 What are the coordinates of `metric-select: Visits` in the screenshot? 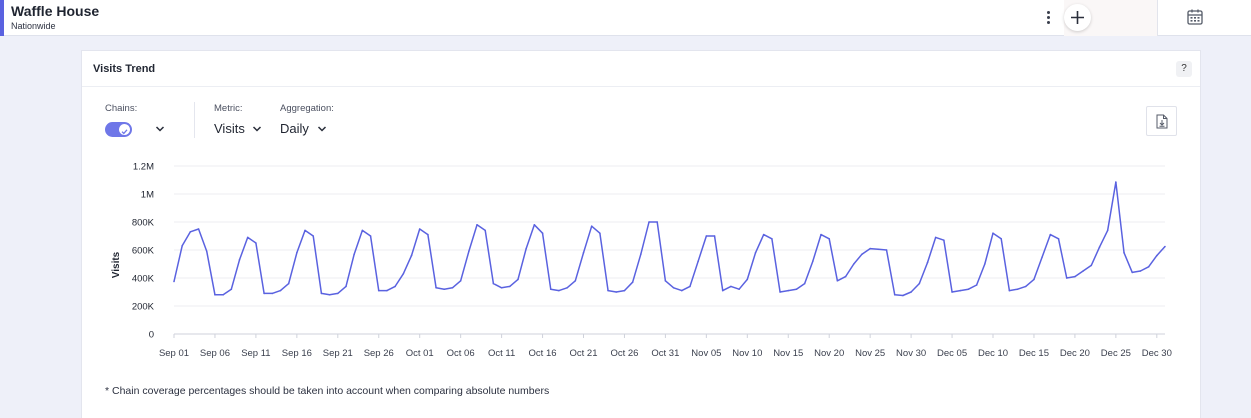 It's located at (238, 128).